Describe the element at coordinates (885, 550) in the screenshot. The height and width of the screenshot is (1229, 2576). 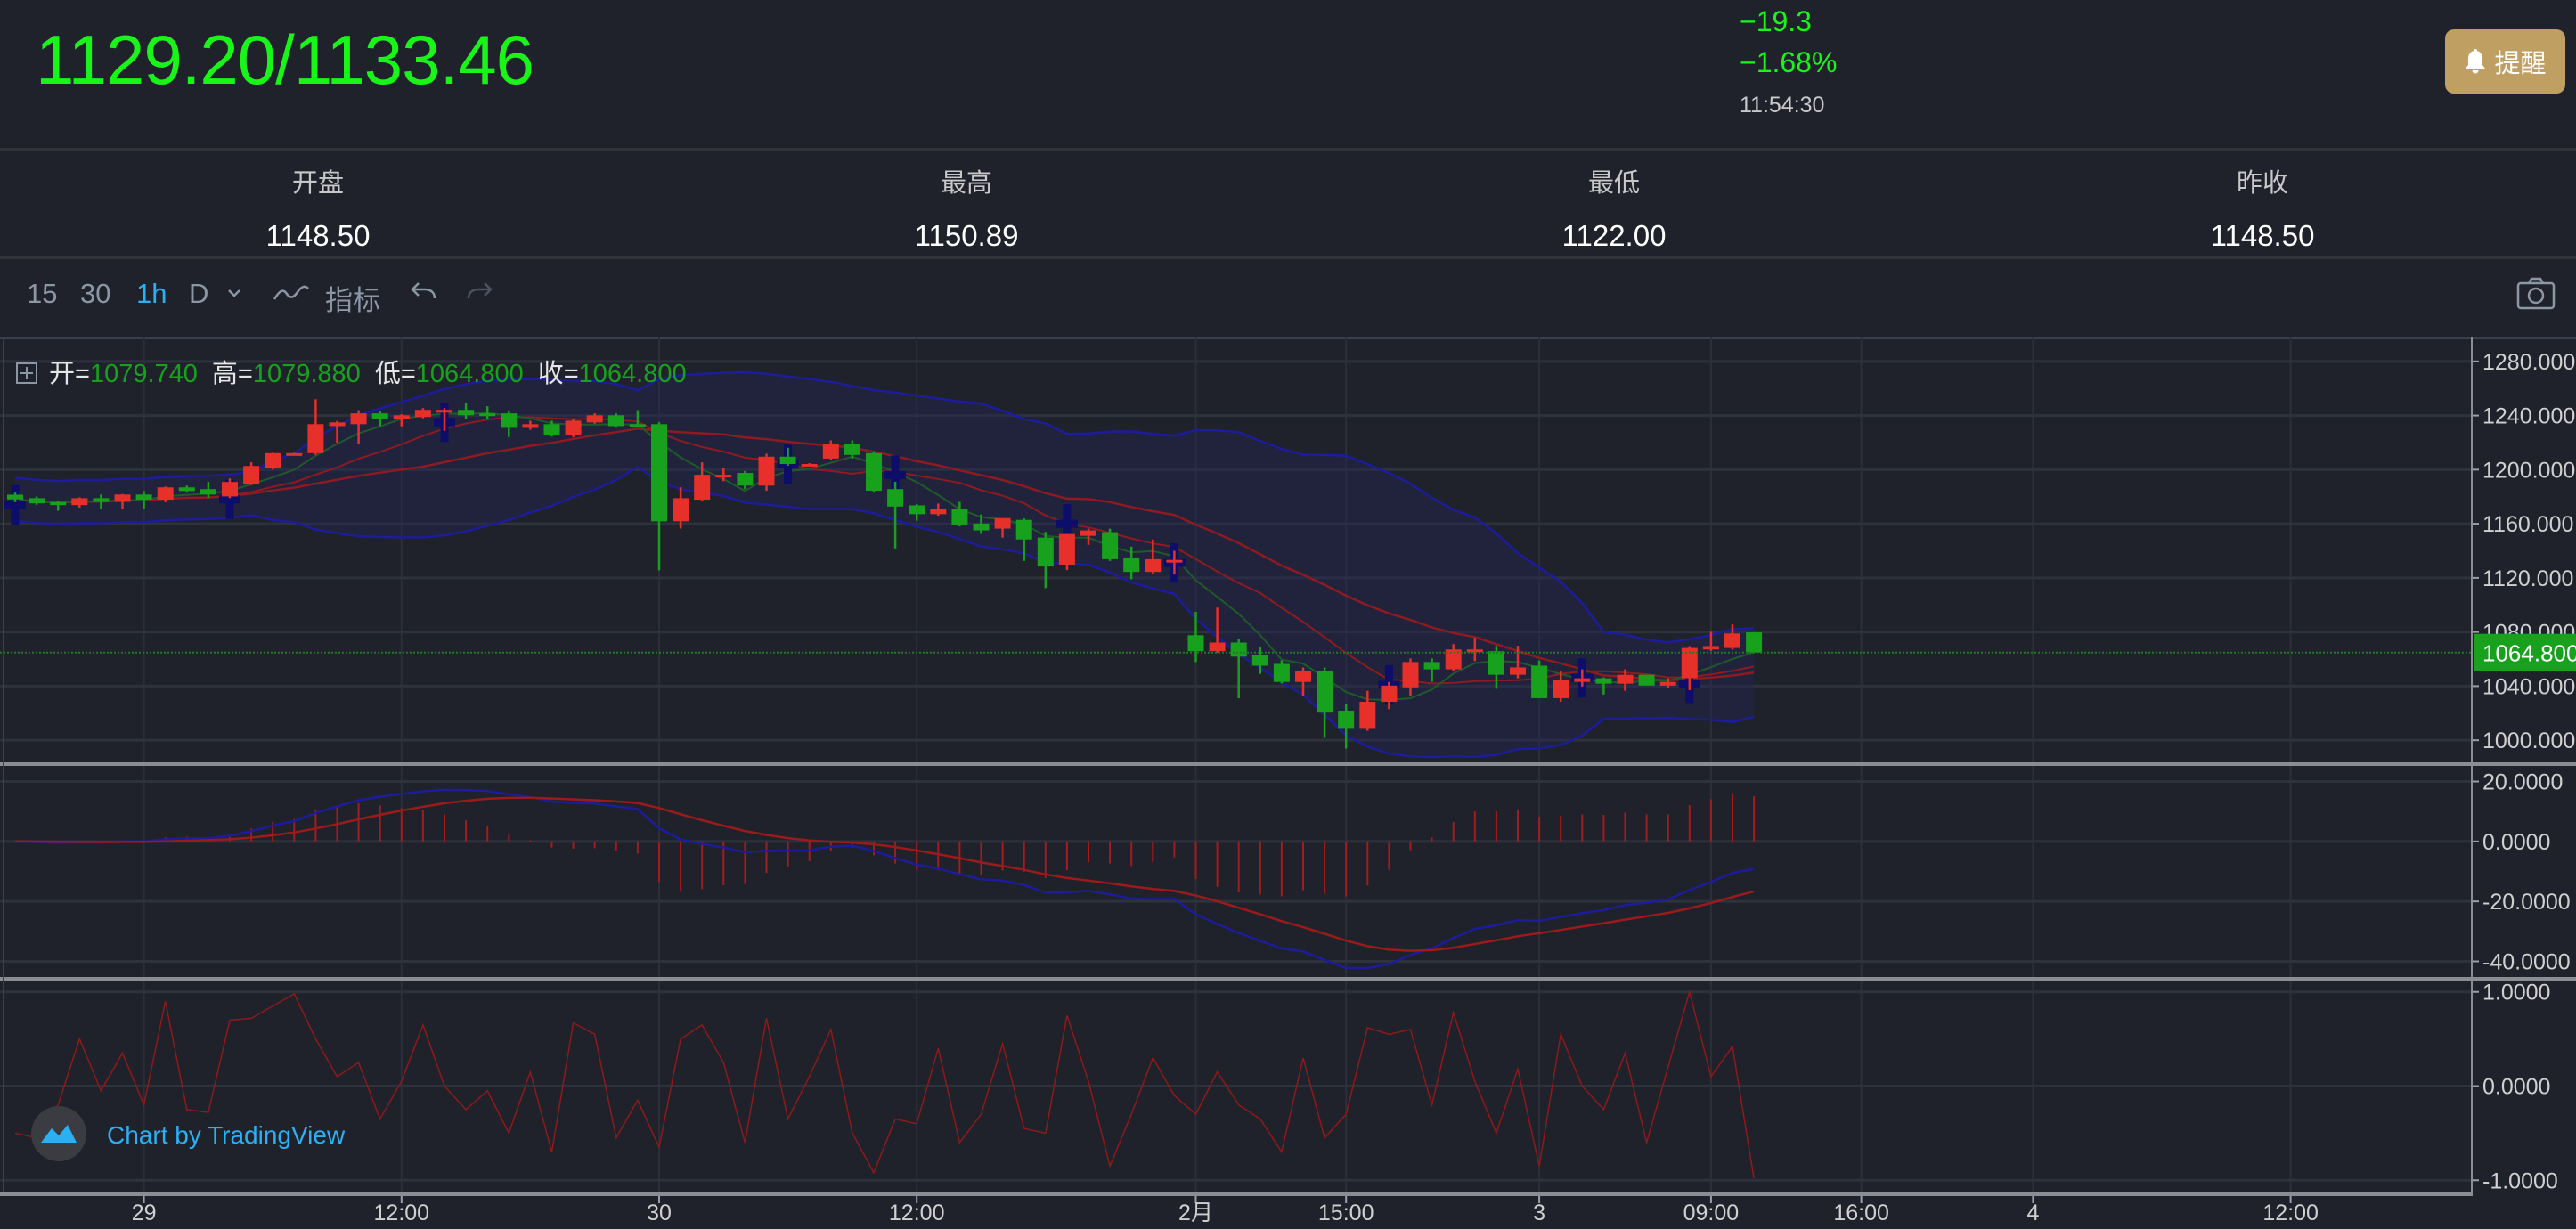
I see `ma10-line` at that location.